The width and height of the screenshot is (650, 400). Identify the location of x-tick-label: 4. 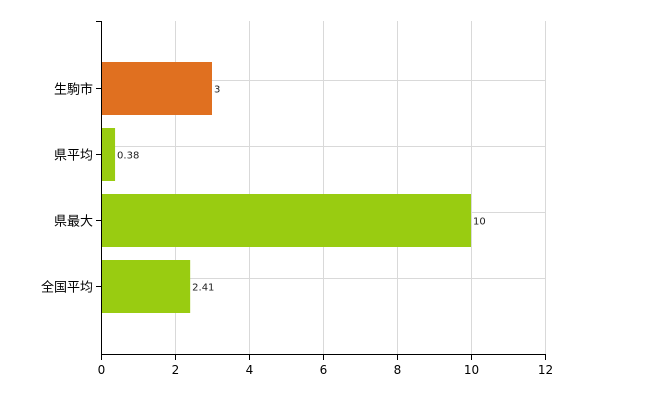
(250, 370).